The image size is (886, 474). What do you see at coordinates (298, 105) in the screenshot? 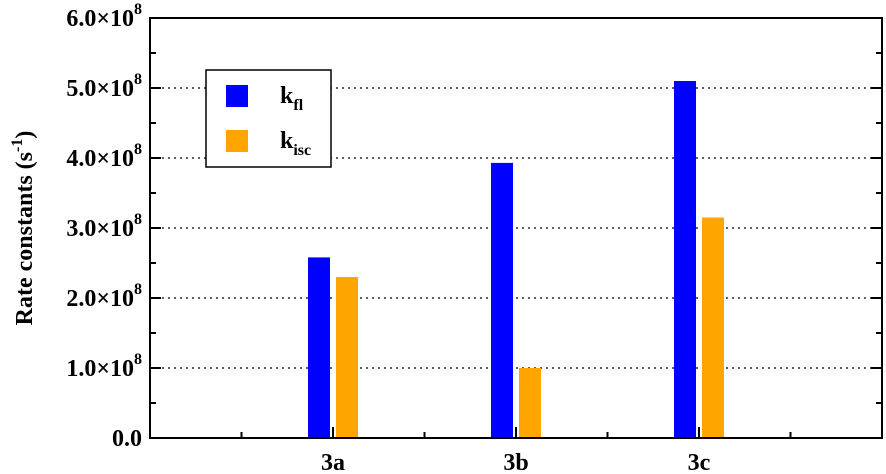
I see `legend-label-subscript: fl` at bounding box center [298, 105].